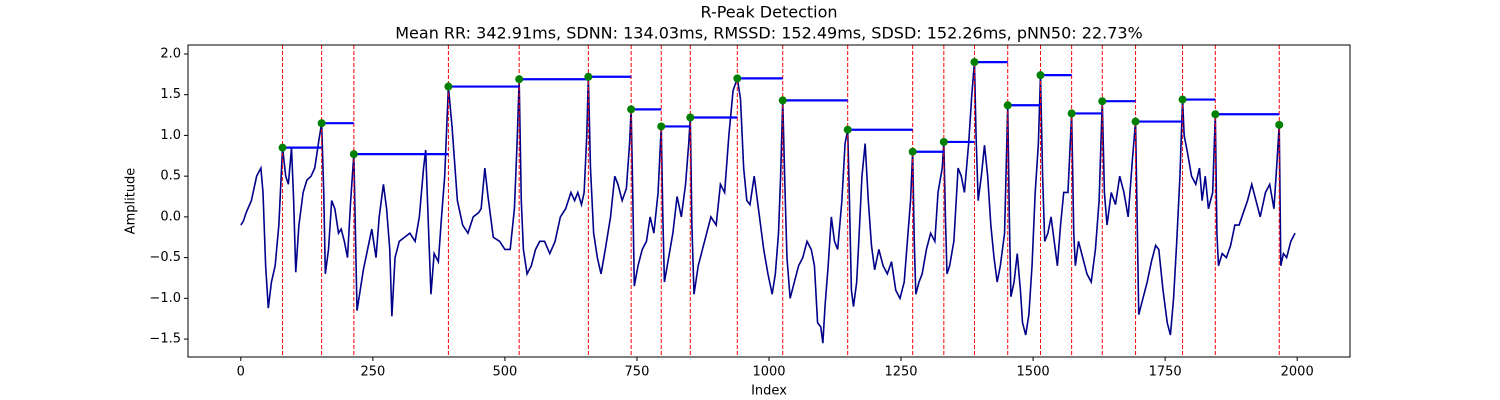 The height and width of the screenshot is (400, 1500). What do you see at coordinates (768, 372) in the screenshot?
I see `x-tick-label: 1000` at bounding box center [768, 372].